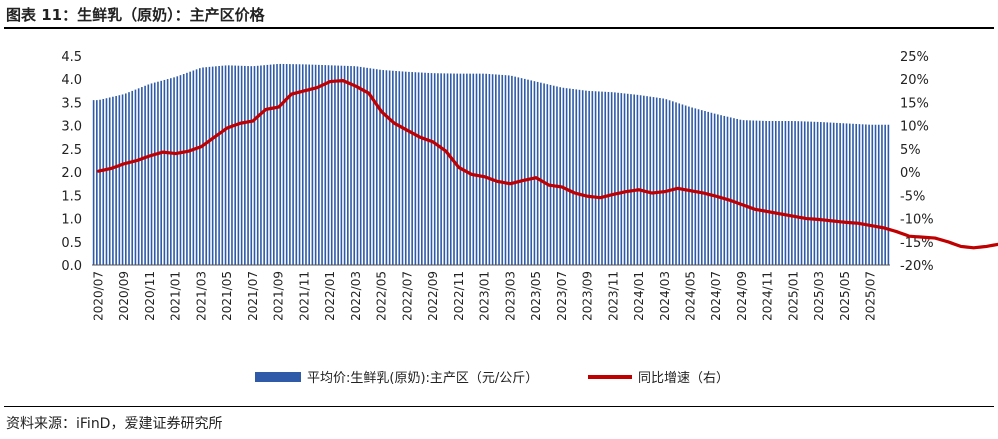  What do you see at coordinates (71, 103) in the screenshot?
I see `y-left-tick: 3.5` at bounding box center [71, 103].